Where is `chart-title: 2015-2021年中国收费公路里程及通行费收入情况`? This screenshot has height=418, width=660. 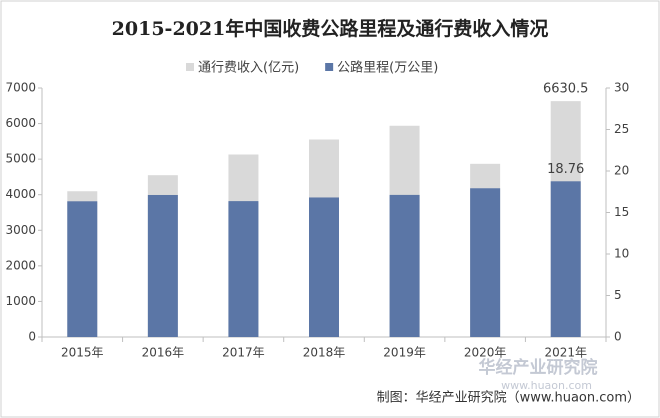
chart-title: 2015-2021年中国收费公路里程及通行费收入情况 is located at coordinates (330, 28).